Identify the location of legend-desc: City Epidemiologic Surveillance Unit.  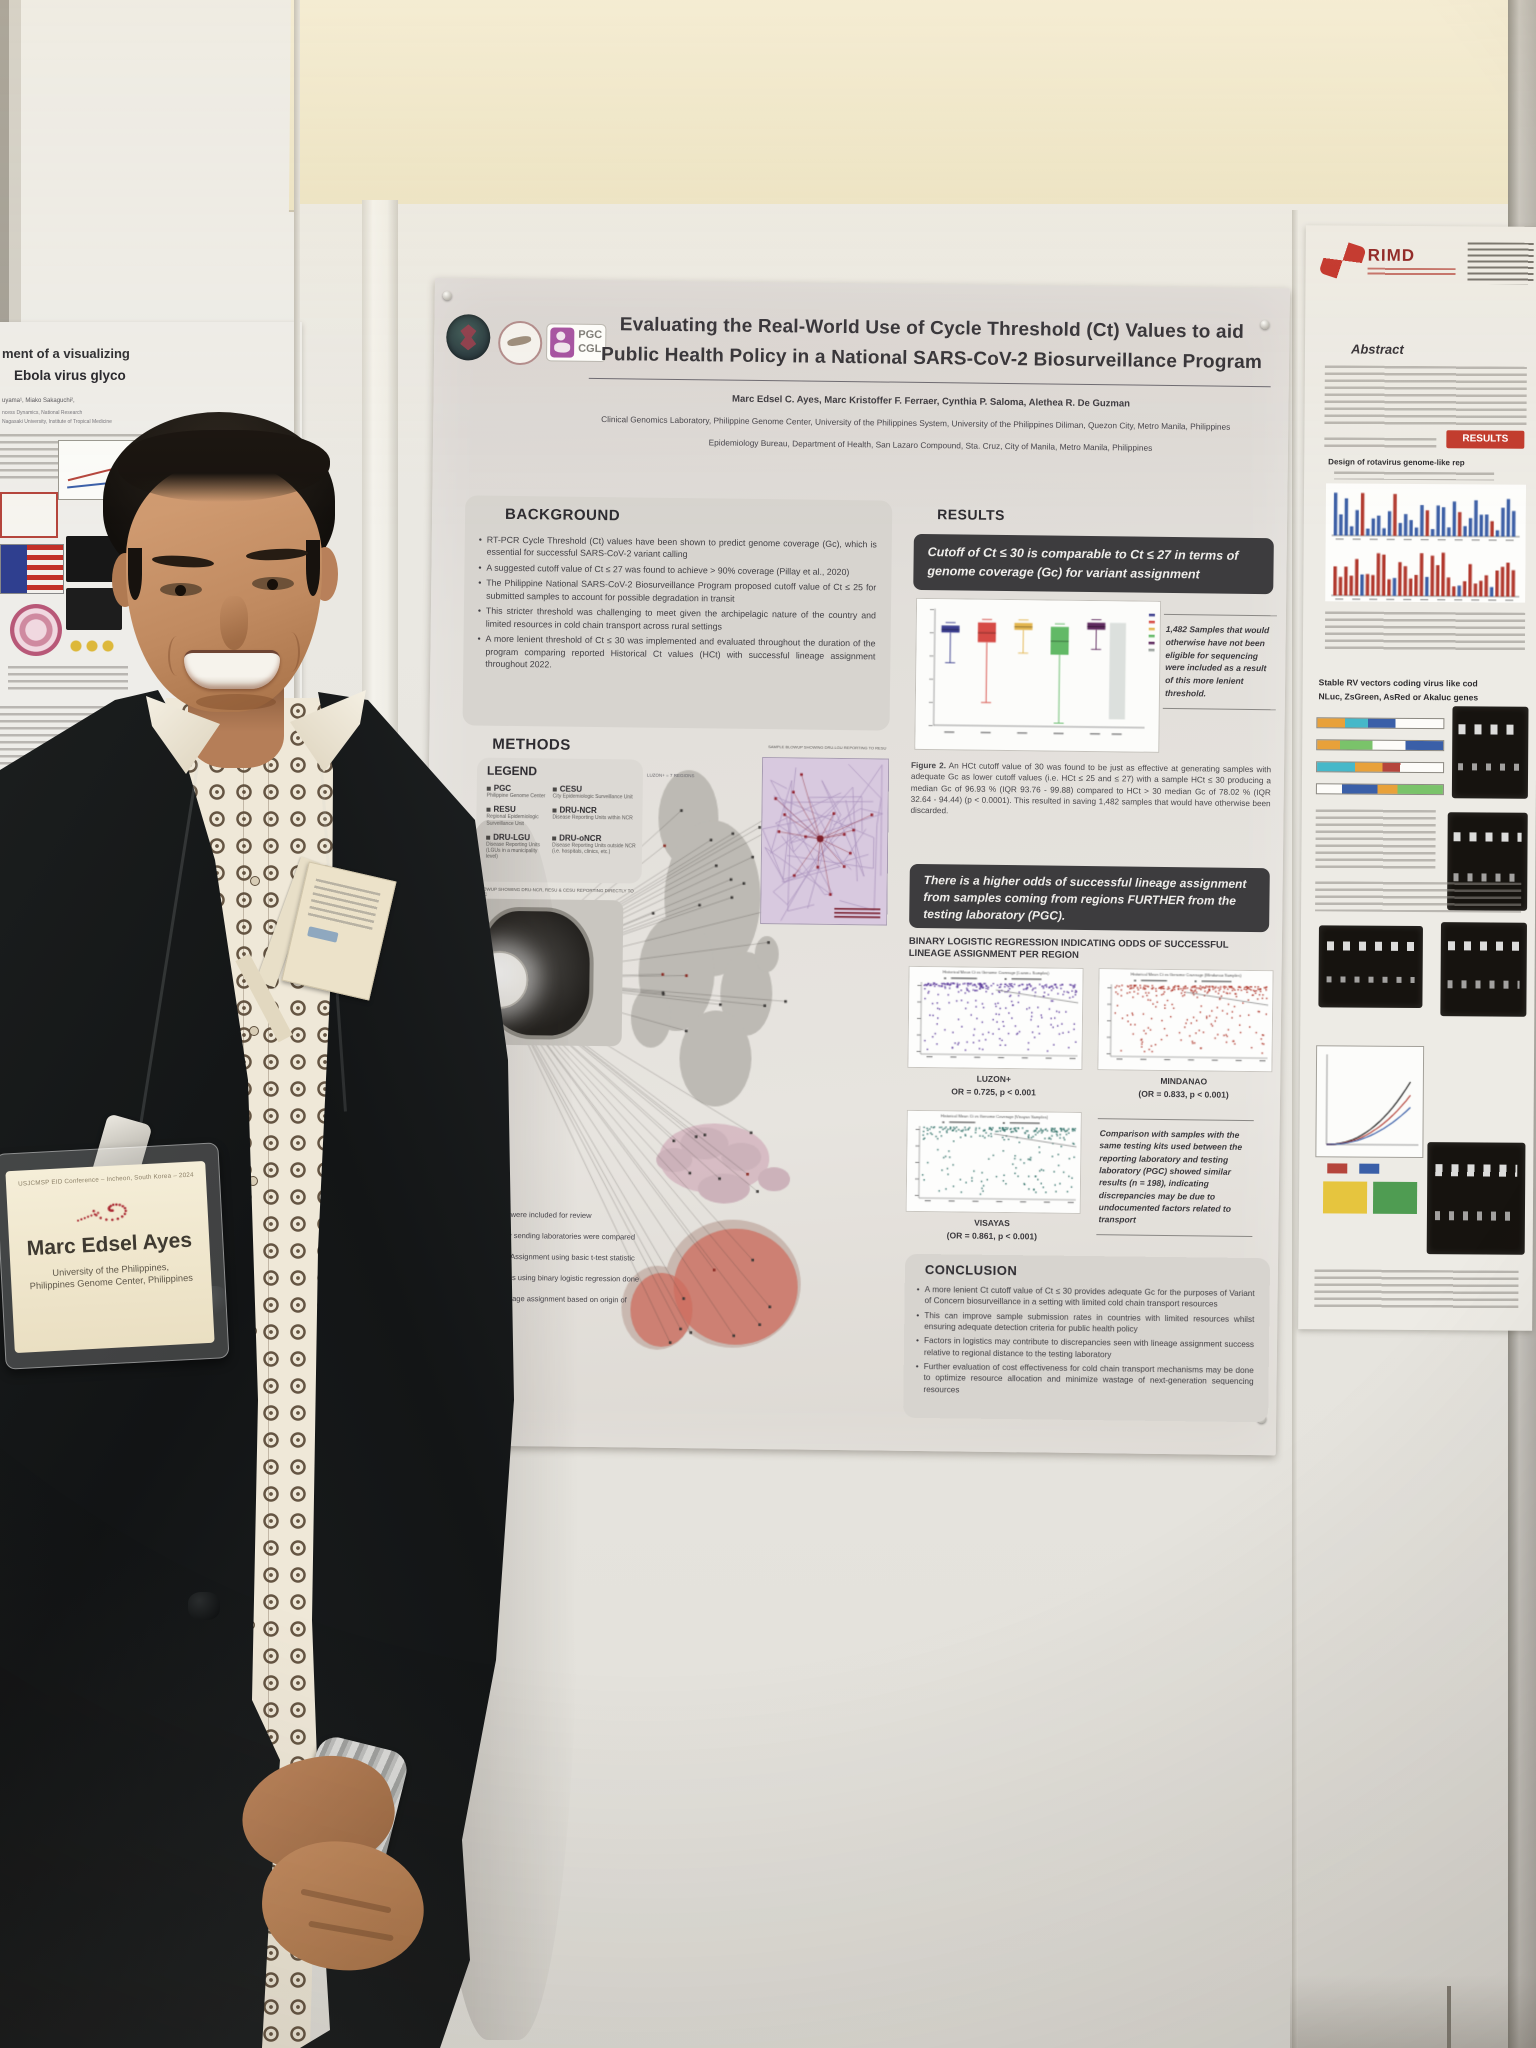
(592, 797).